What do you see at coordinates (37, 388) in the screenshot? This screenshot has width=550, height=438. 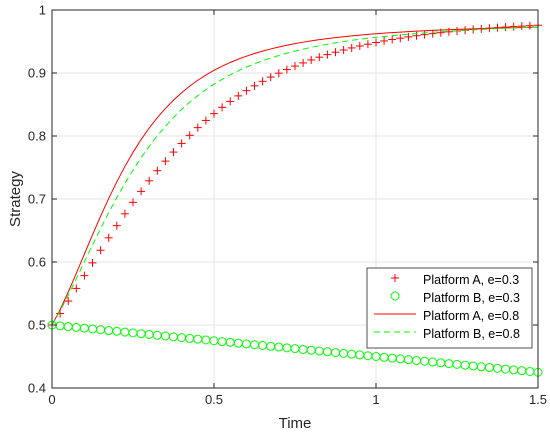 I see `y-tick-label-0: 0.4` at bounding box center [37, 388].